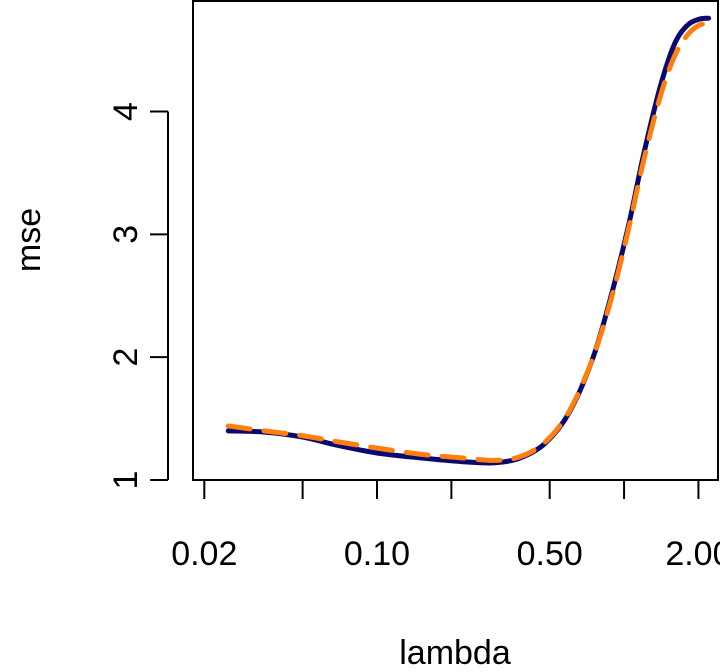 Image resolution: width=720 pixels, height=672 pixels. What do you see at coordinates (377, 554) in the screenshot?
I see `x-tick-label: 0.10` at bounding box center [377, 554].